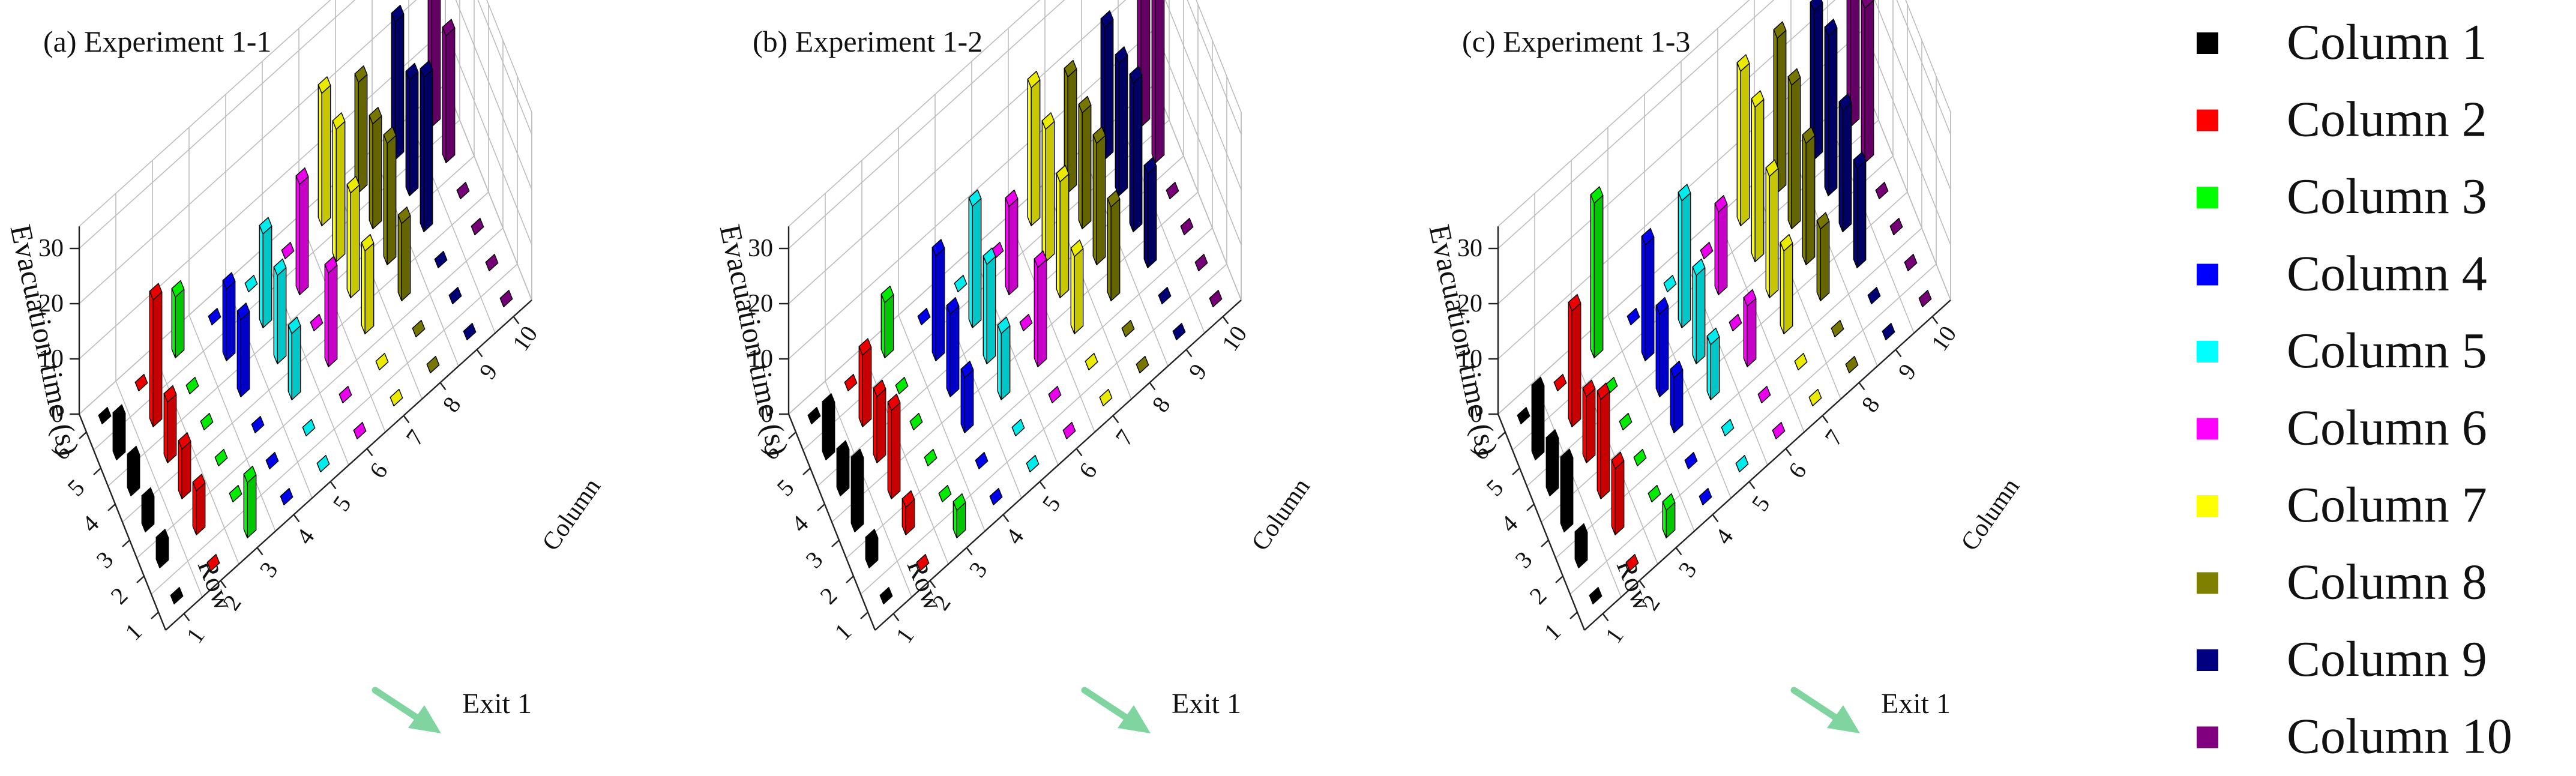  Describe the element at coordinates (916, 421) in the screenshot. I see `bar-r4-c3` at that location.